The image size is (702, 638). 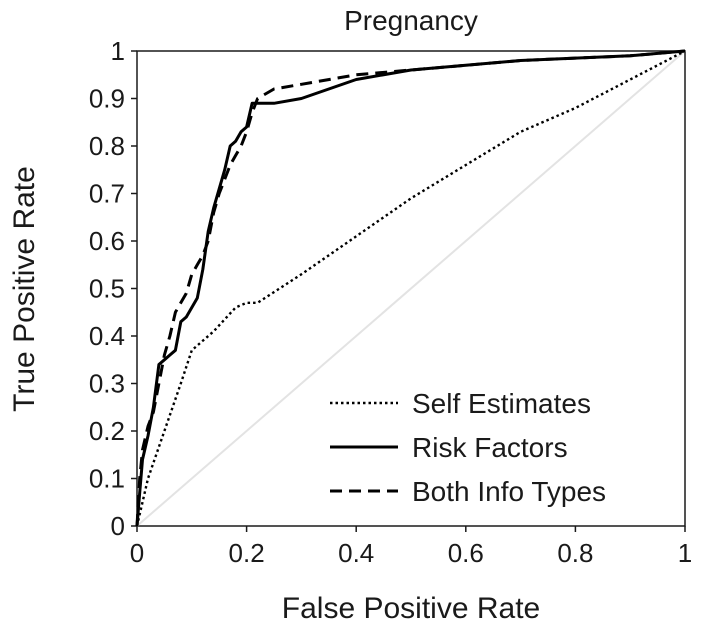 What do you see at coordinates (118, 51) in the screenshot?
I see `y-tick-label: 1` at bounding box center [118, 51].